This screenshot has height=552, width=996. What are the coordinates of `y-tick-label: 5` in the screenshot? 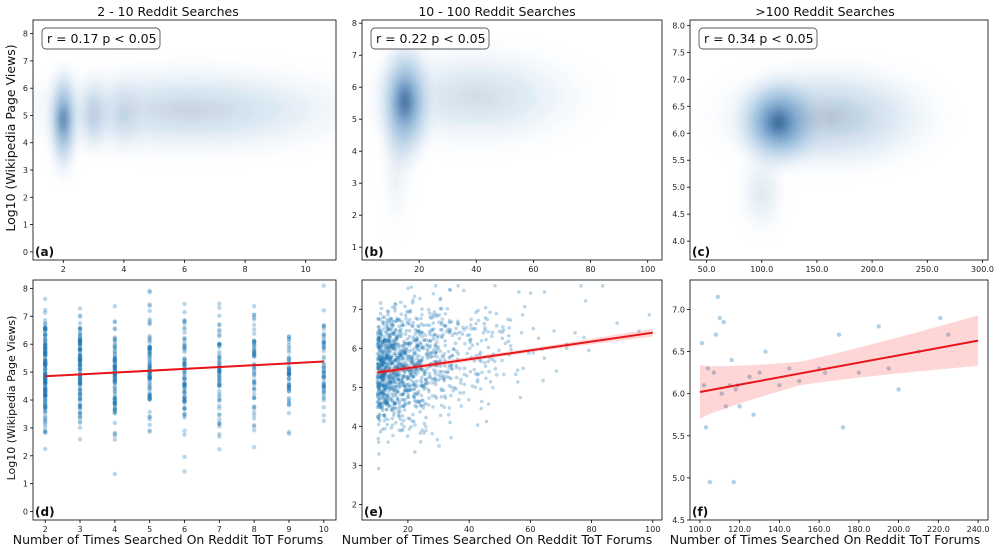 It's located at (25, 115).